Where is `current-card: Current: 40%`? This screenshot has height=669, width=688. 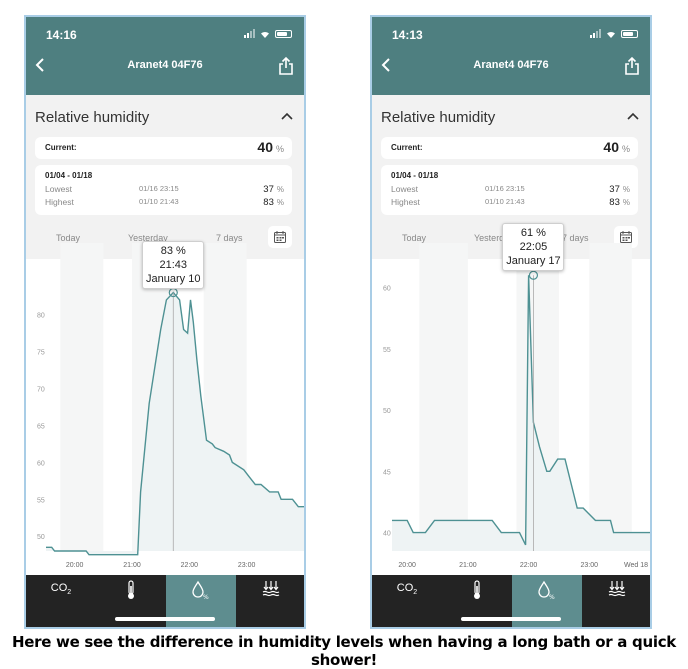
current-card: Current: 40% is located at coordinates (509, 148).